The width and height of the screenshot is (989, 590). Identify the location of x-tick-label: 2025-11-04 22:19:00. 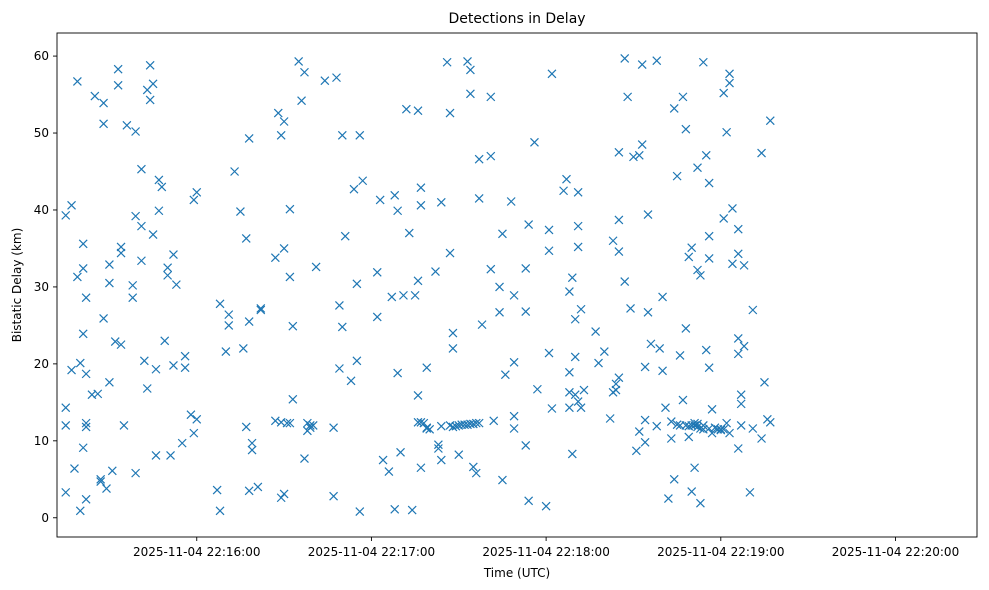
(720, 552).